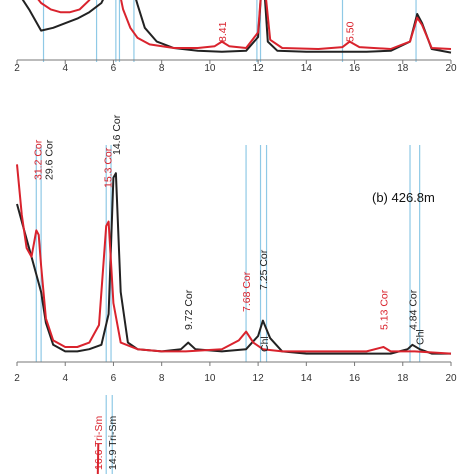 The width and height of the screenshot is (474, 474). I want to click on panel-c: 16.6 Tri-Sm 14.9 Tri-Sm, so click(106, 434).